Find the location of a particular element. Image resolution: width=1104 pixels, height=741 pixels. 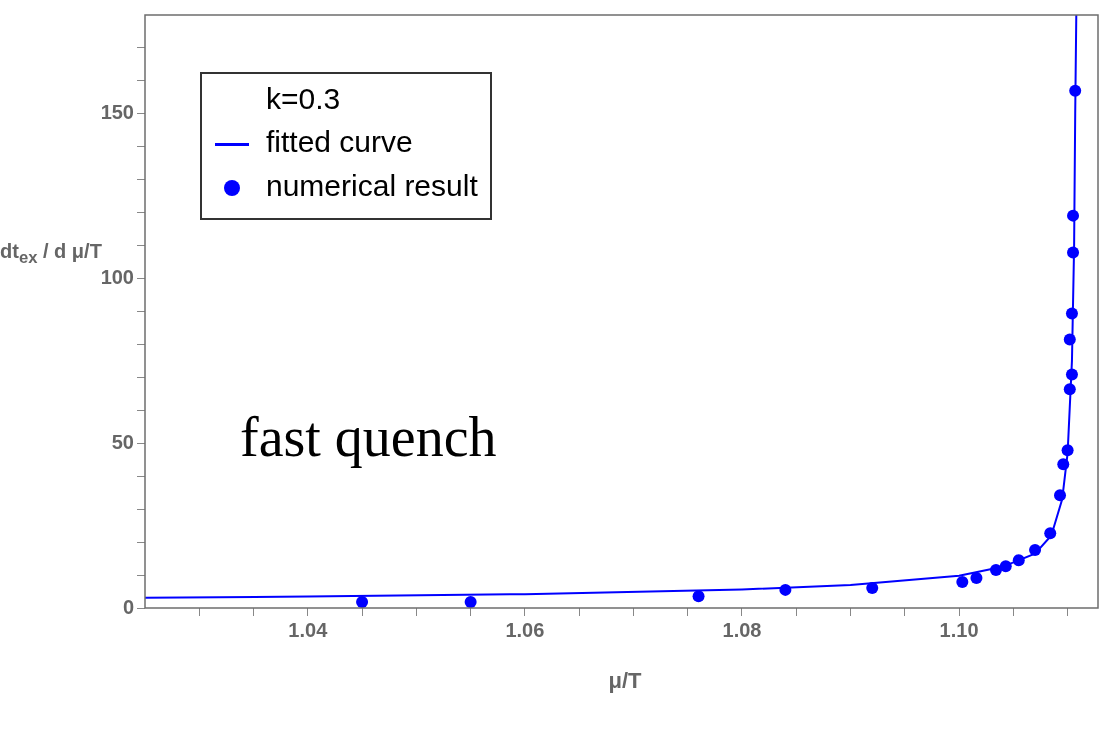

legend-title: k=0.3 is located at coordinates (303, 99).